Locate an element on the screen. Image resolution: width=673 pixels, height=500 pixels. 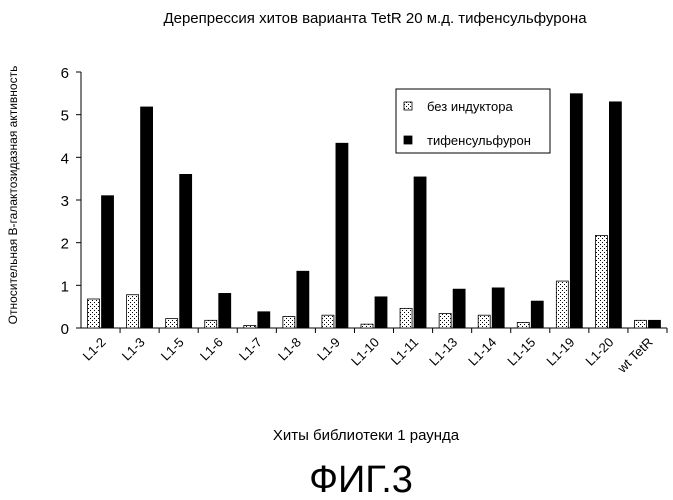
y-tick-label: 5 is located at coordinates (65, 116).